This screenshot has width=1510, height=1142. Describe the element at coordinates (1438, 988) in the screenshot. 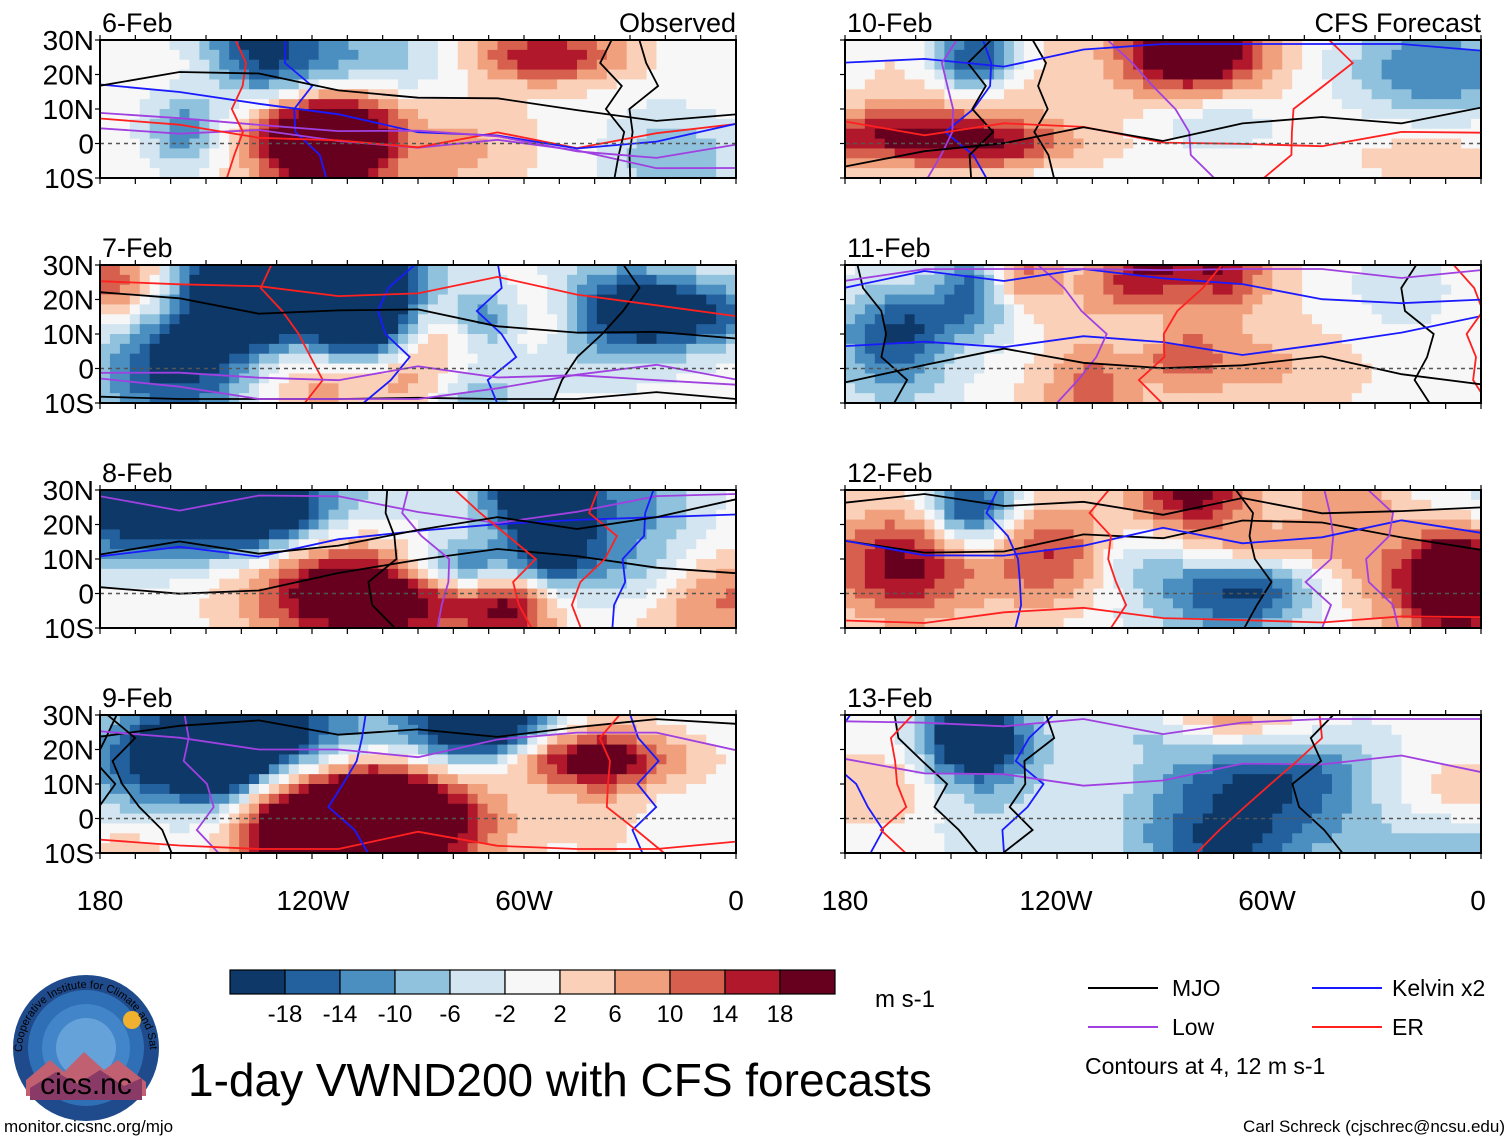

I see `legend-label-kelvin: Kelvin x2` at that location.